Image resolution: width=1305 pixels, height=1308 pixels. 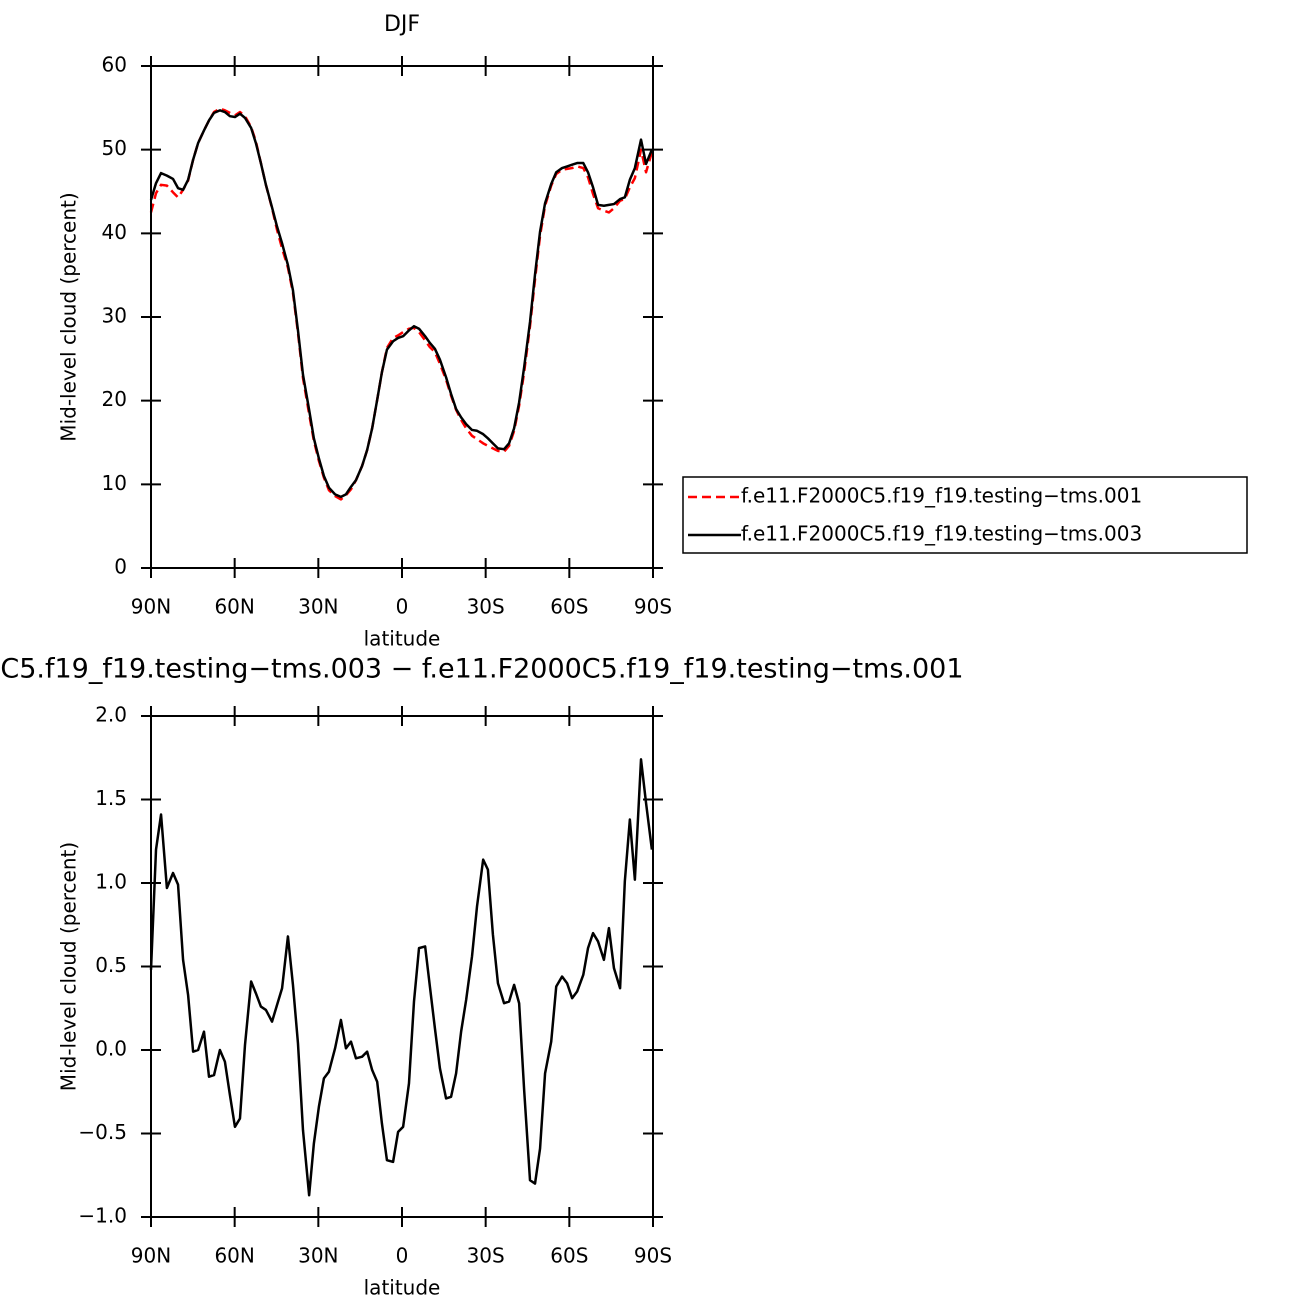 What do you see at coordinates (102, 1216) in the screenshot?
I see `y-tick-label: −1.0` at bounding box center [102, 1216].